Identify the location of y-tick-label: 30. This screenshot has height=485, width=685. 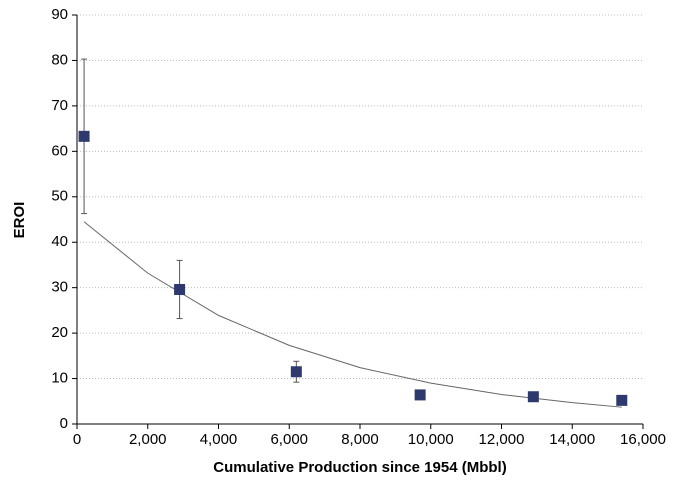
(59, 287).